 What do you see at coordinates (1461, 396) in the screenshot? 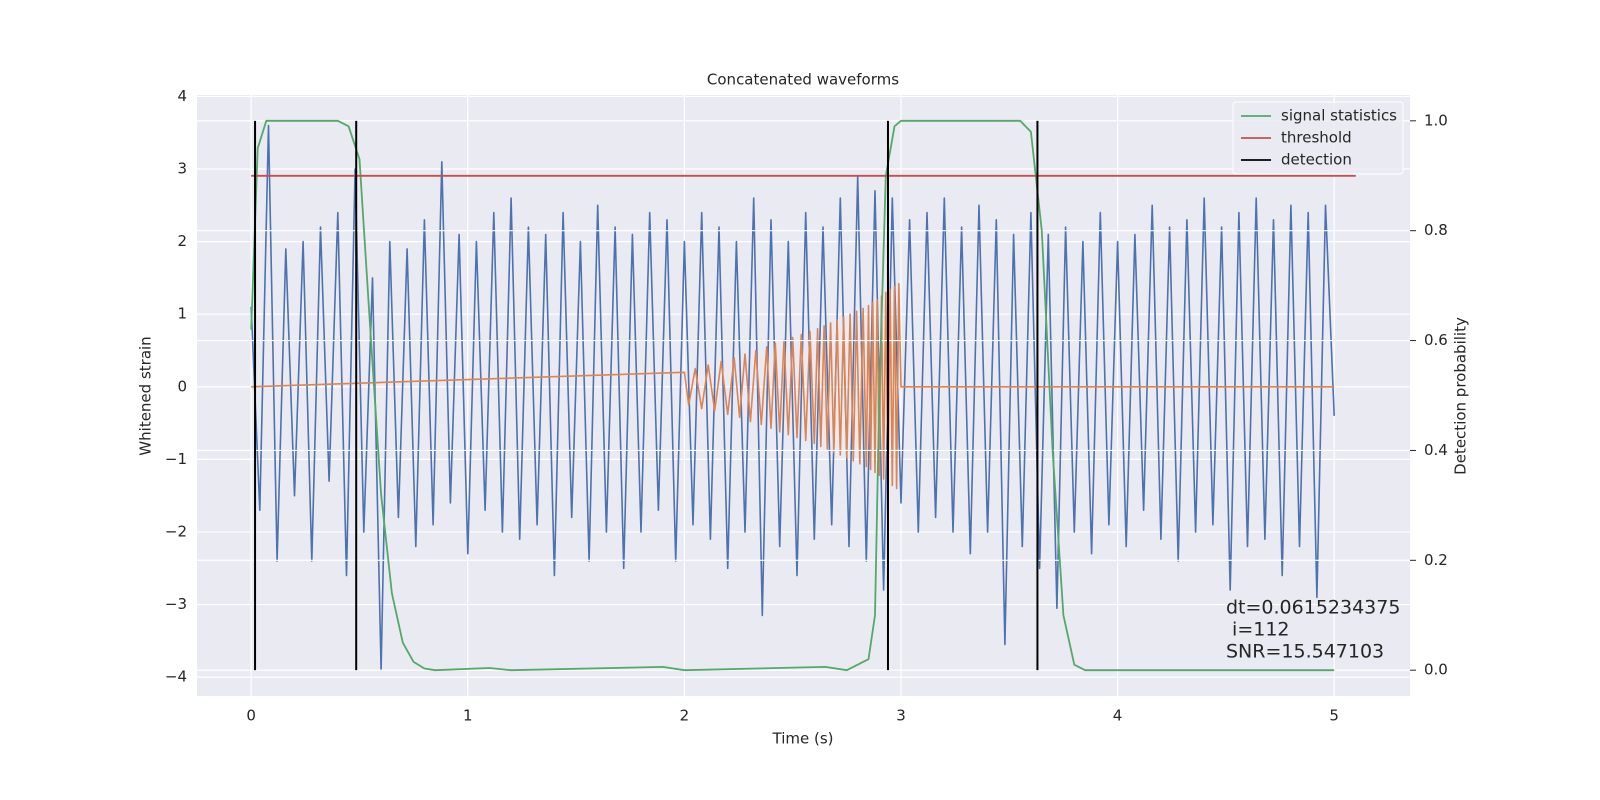
I see `y2-axis-label: Detection probability` at bounding box center [1461, 396].